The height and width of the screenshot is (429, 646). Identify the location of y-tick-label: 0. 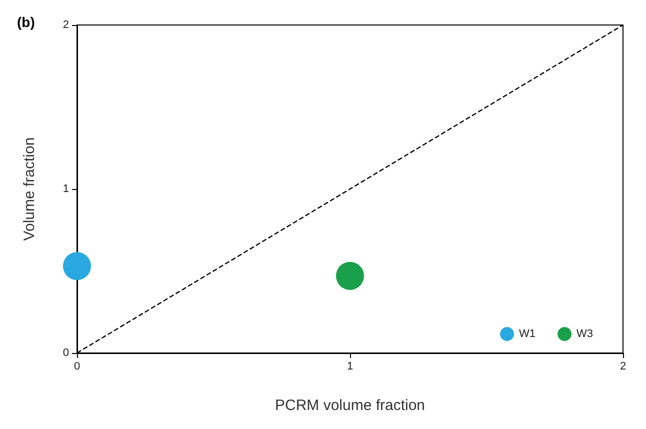
(65, 353).